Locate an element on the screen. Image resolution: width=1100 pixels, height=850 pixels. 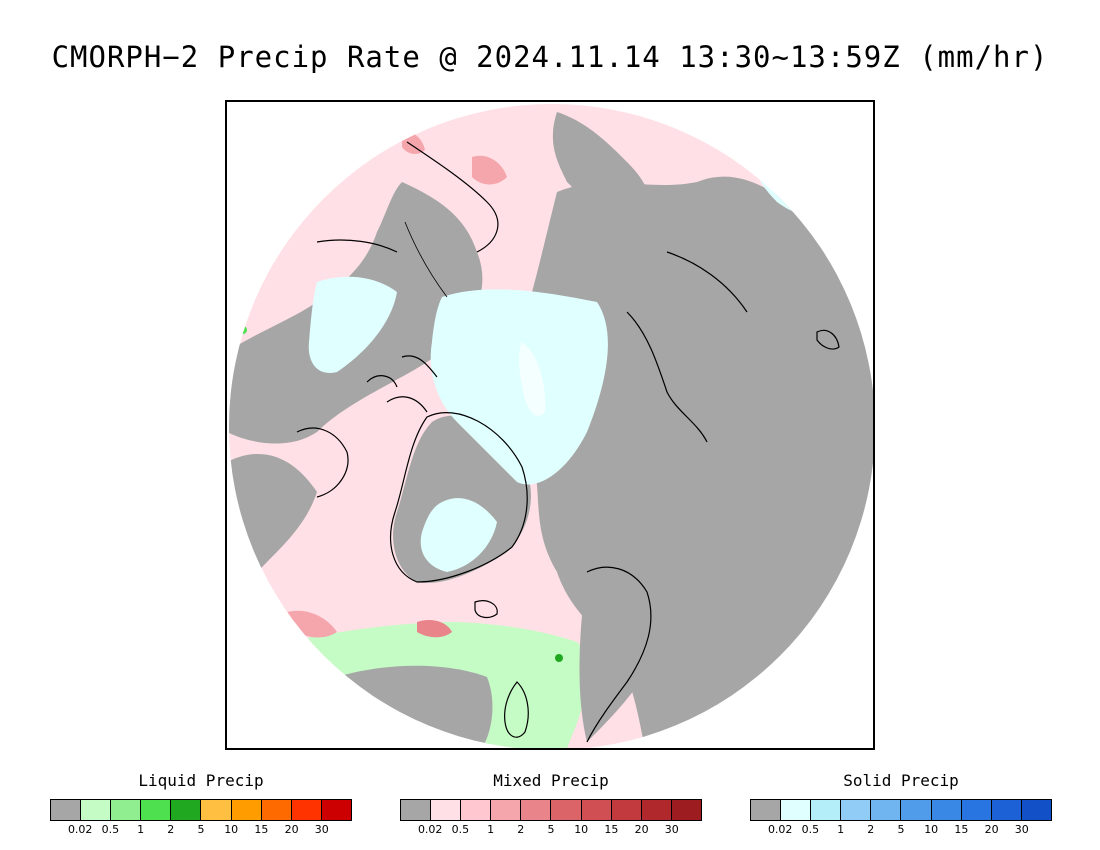
legend-liquid-colorbar is located at coordinates (201, 810).